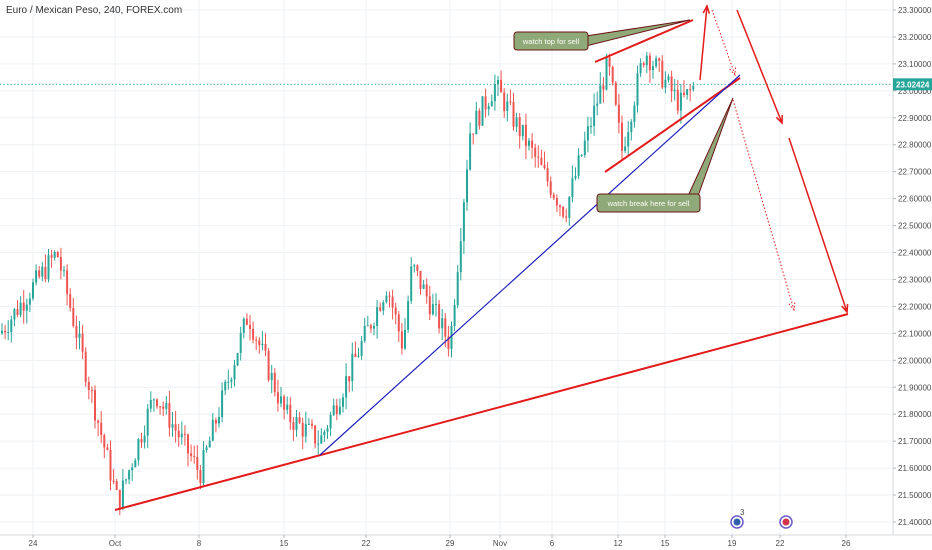 The height and width of the screenshot is (550, 932). What do you see at coordinates (737, 518) in the screenshot?
I see `event-icon: 3` at bounding box center [737, 518].